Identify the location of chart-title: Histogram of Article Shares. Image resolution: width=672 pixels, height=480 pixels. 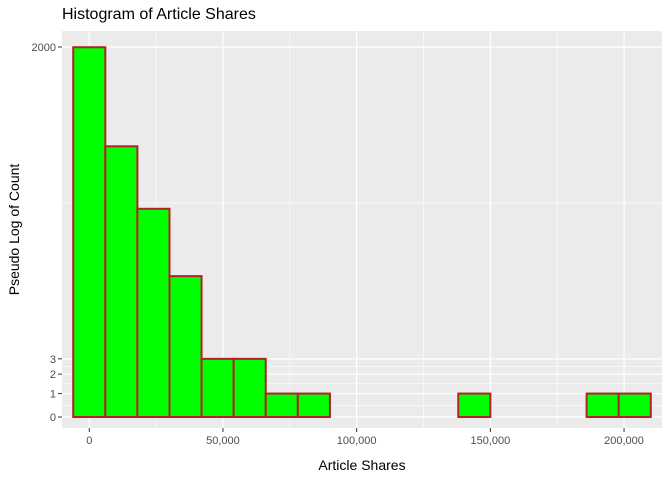
(159, 14).